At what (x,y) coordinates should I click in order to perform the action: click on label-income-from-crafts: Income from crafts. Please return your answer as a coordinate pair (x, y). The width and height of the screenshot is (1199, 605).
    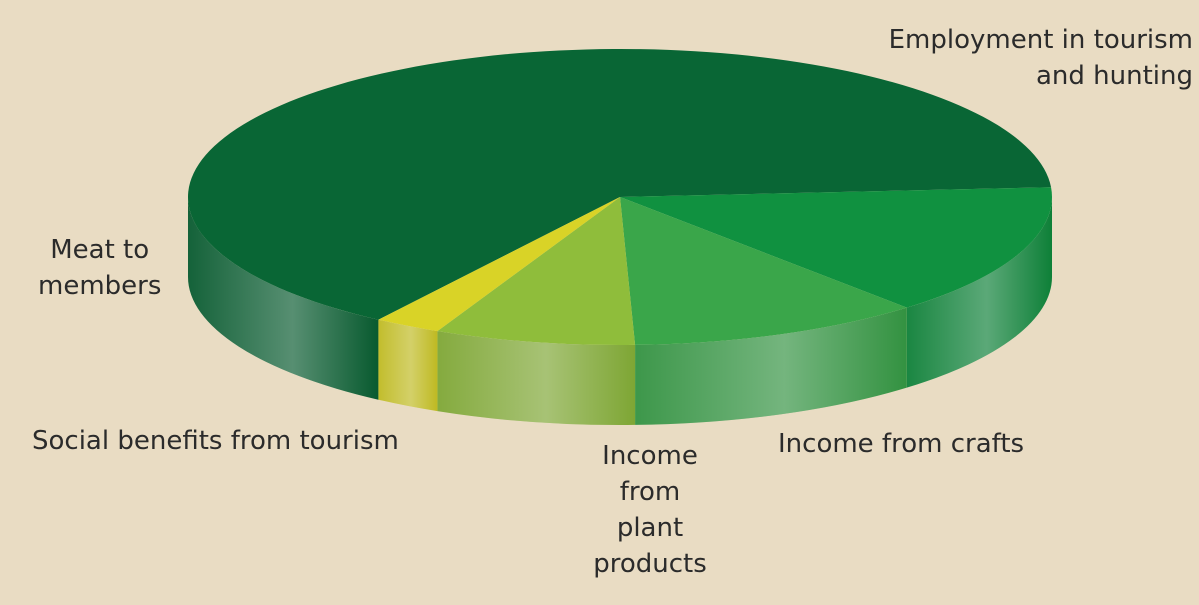
    Looking at the image, I should click on (901, 444).